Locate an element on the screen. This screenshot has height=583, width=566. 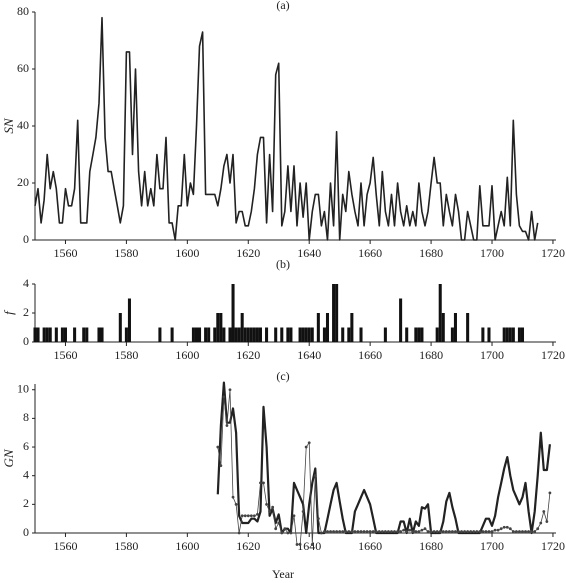
y-tick-label: 80 is located at coordinates (23, 11).